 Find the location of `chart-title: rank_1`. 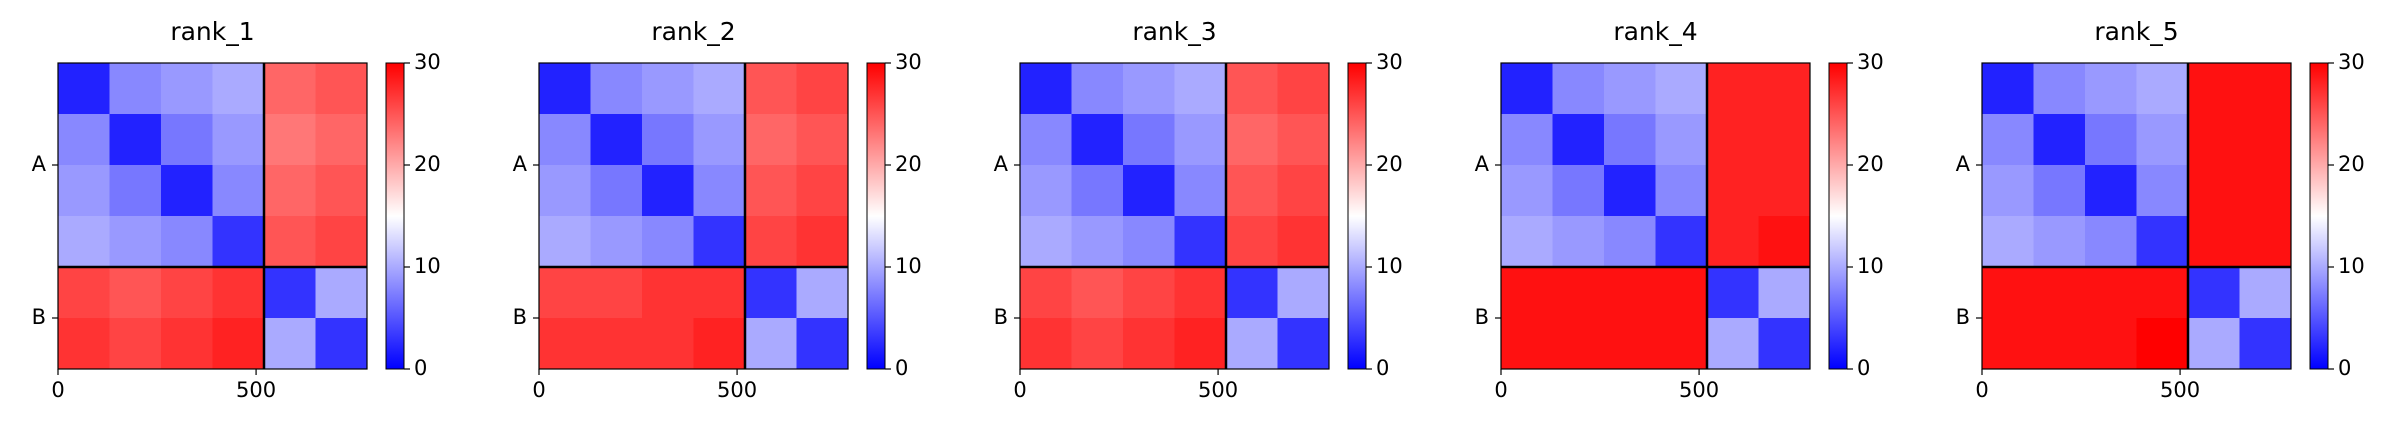

chart-title: rank_1 is located at coordinates (212, 31).